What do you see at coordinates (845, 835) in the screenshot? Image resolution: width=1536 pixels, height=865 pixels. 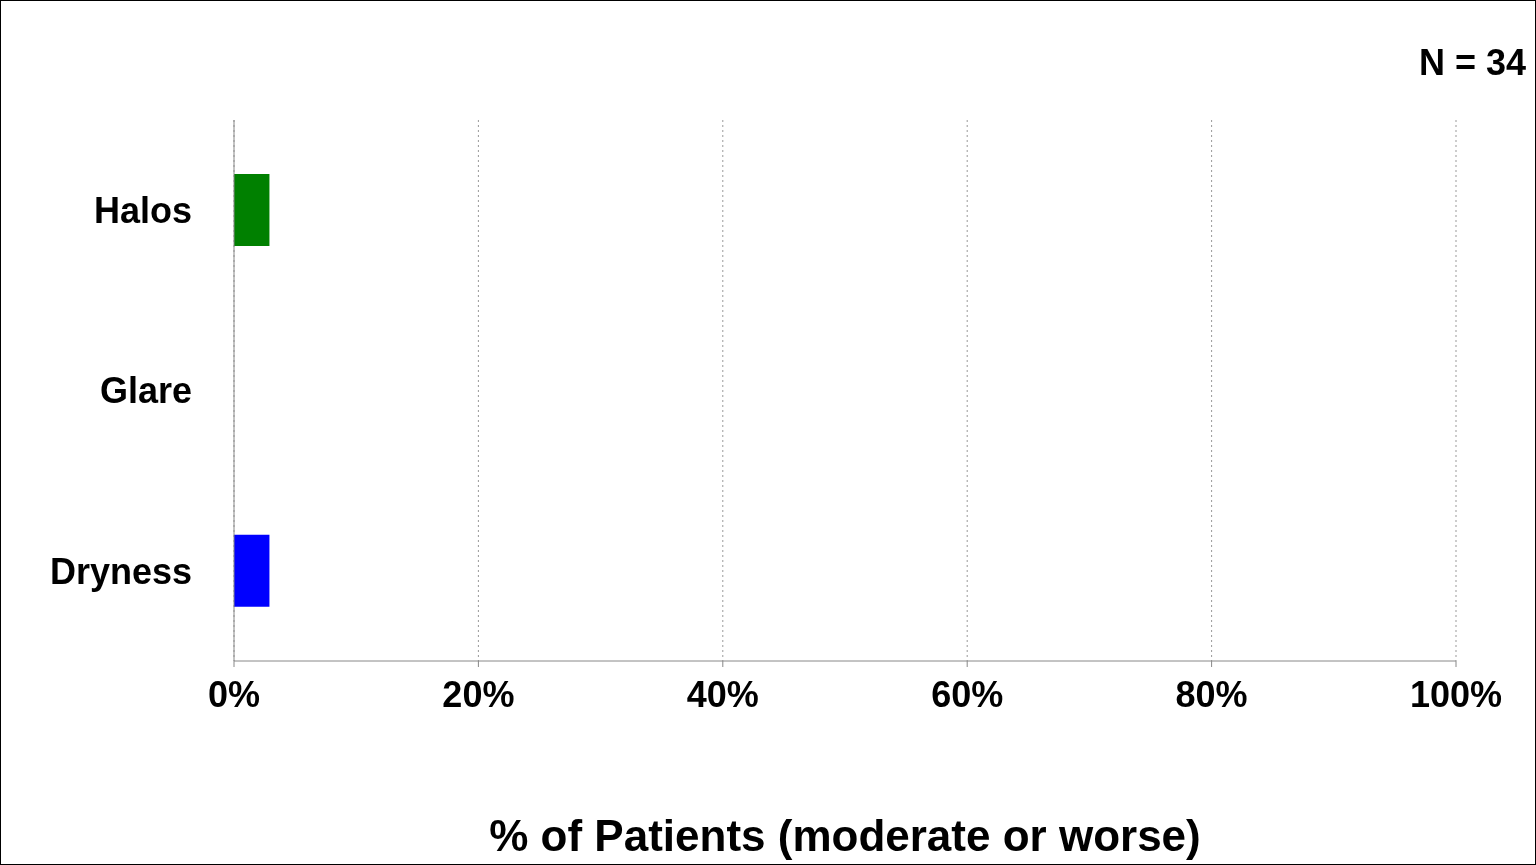 I see `x-axis-title: % of Patients (moderate or worse)` at bounding box center [845, 835].